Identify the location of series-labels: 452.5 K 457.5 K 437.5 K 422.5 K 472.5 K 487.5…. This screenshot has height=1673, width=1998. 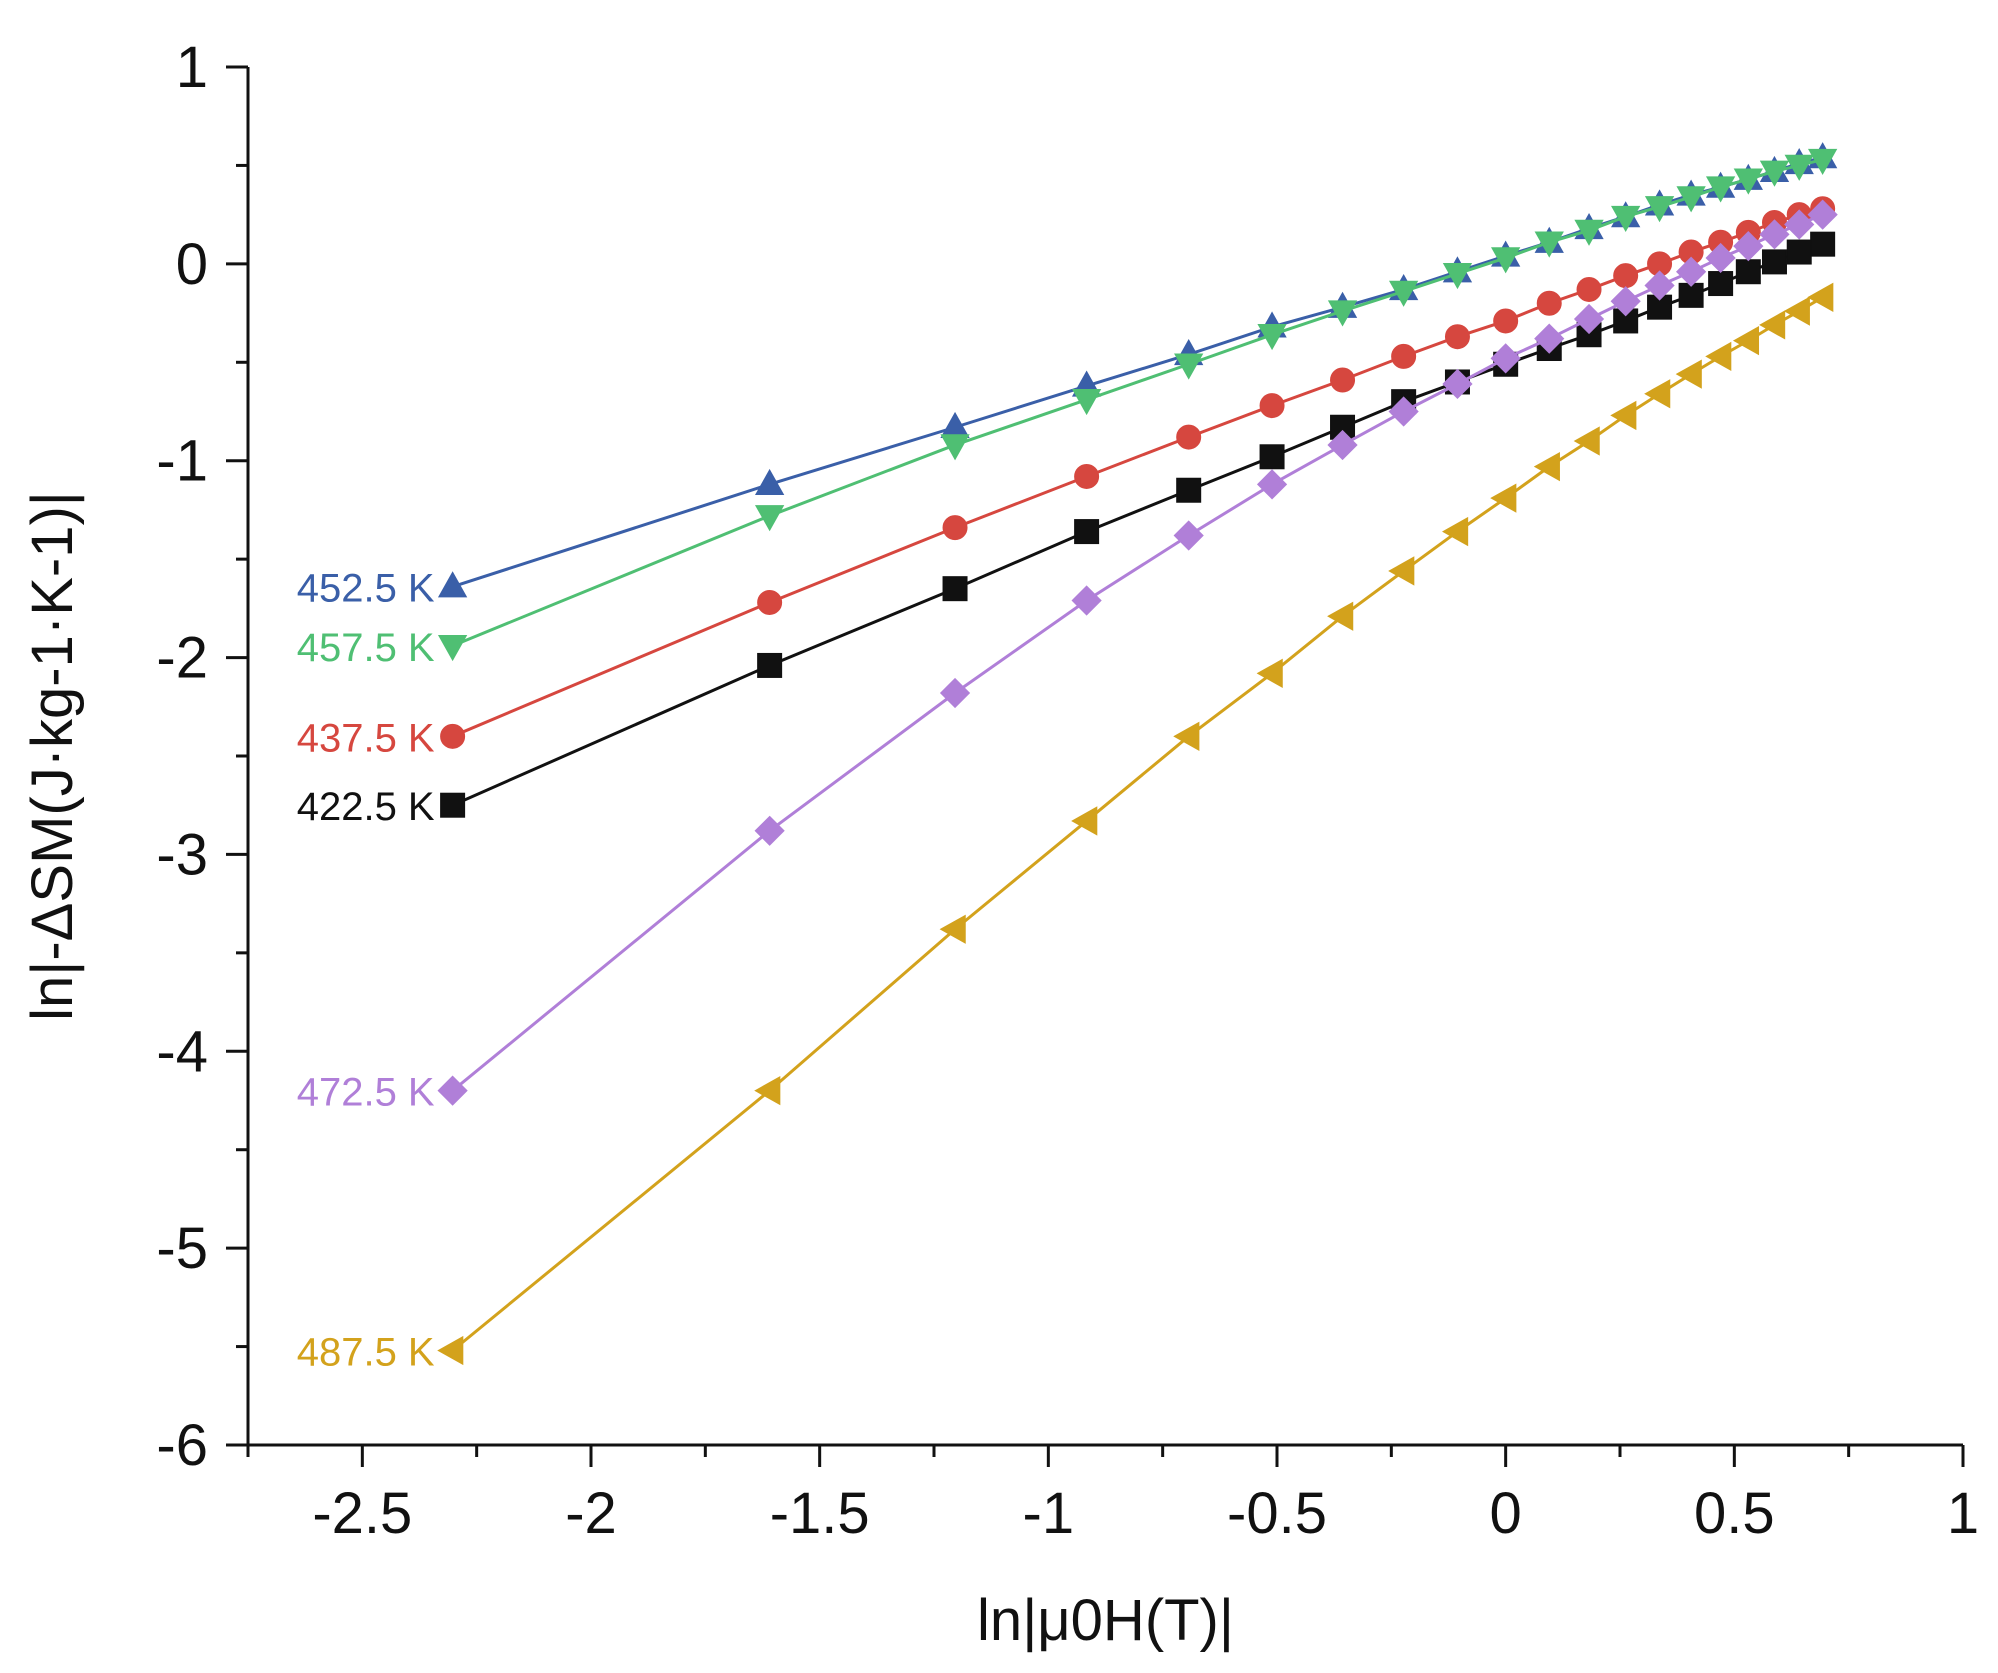
(366, 971).